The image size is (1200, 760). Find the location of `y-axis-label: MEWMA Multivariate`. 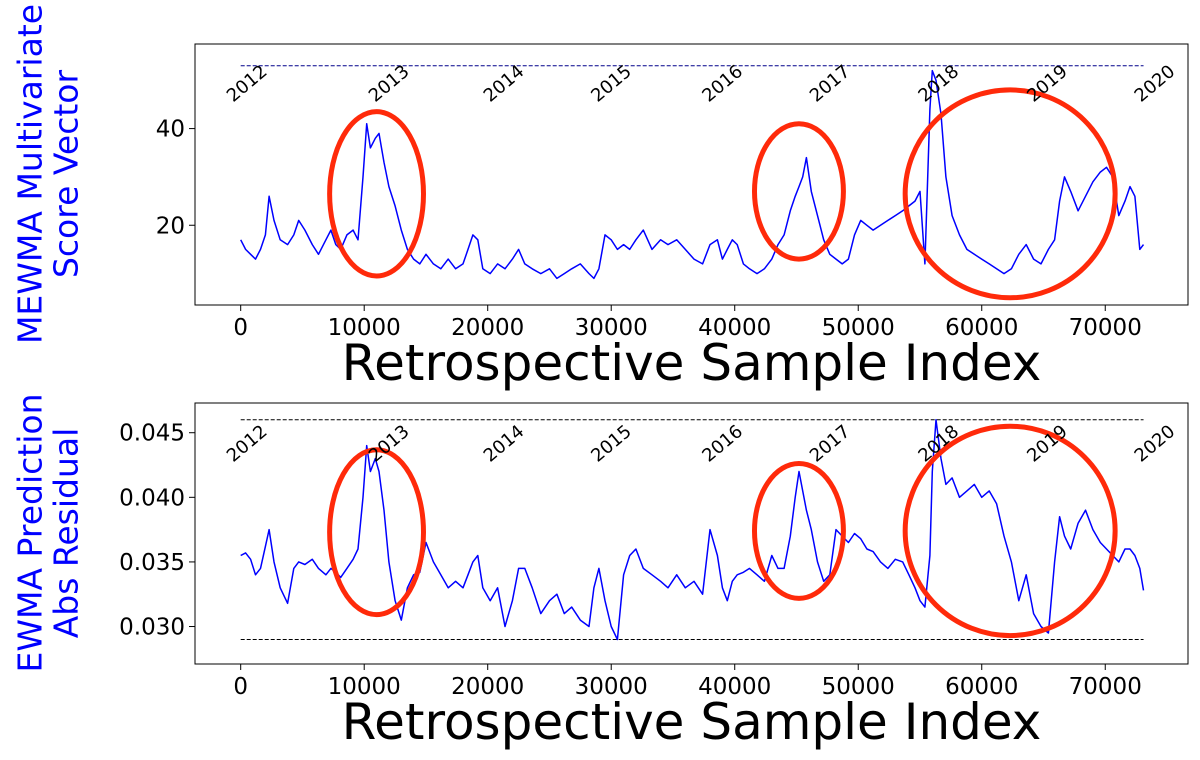

y-axis-label: MEWMA Multivariate is located at coordinates (30, 174).